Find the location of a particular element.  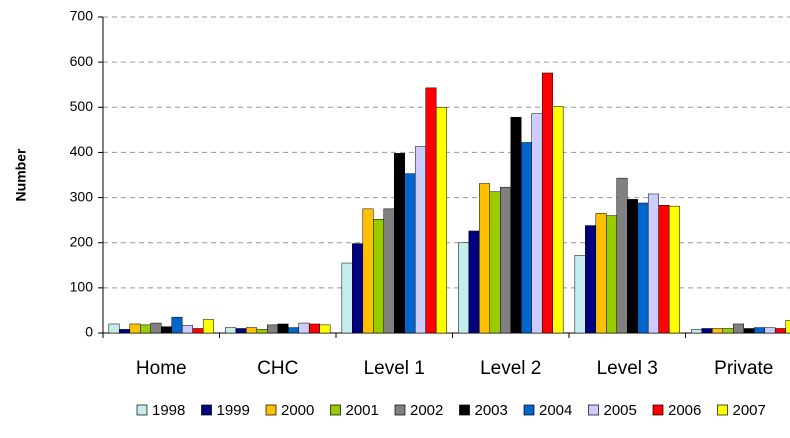

y-tick-label: 700 is located at coordinates (82, 16).